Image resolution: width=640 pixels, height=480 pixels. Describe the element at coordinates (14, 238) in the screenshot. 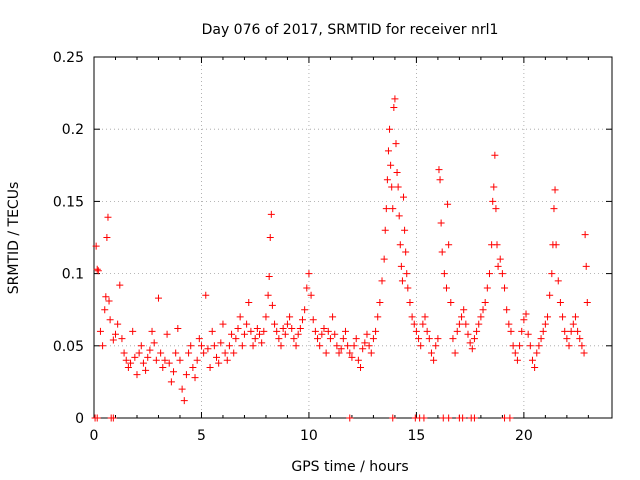

I see `y-axis-label: SRMTID / TECUs` at that location.